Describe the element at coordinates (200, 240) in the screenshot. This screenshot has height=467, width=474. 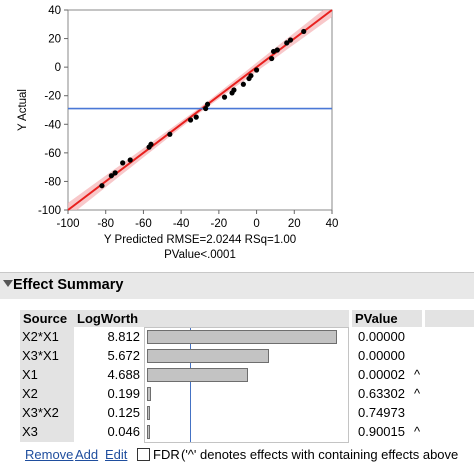
I see `x-axis-label: Y Predicted RMSE=2.0244 RSq=1.00` at that location.